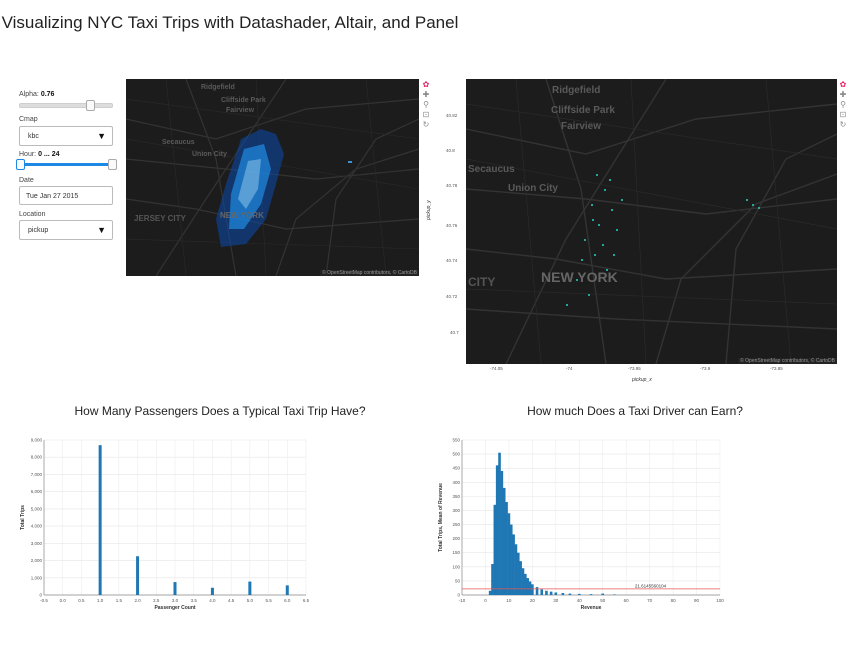  I want to click on x-tick-label: 50, so click(603, 600).